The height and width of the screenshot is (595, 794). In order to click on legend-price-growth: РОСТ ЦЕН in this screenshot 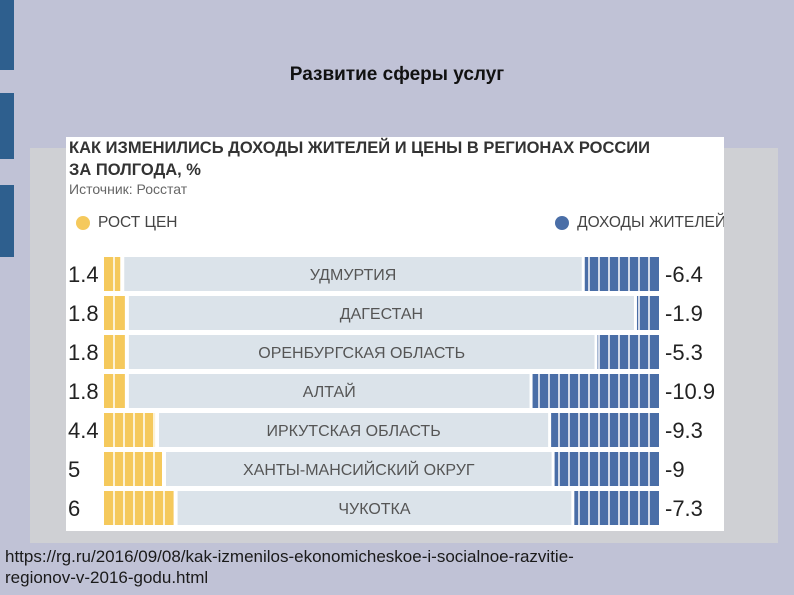, I will do `click(127, 223)`.